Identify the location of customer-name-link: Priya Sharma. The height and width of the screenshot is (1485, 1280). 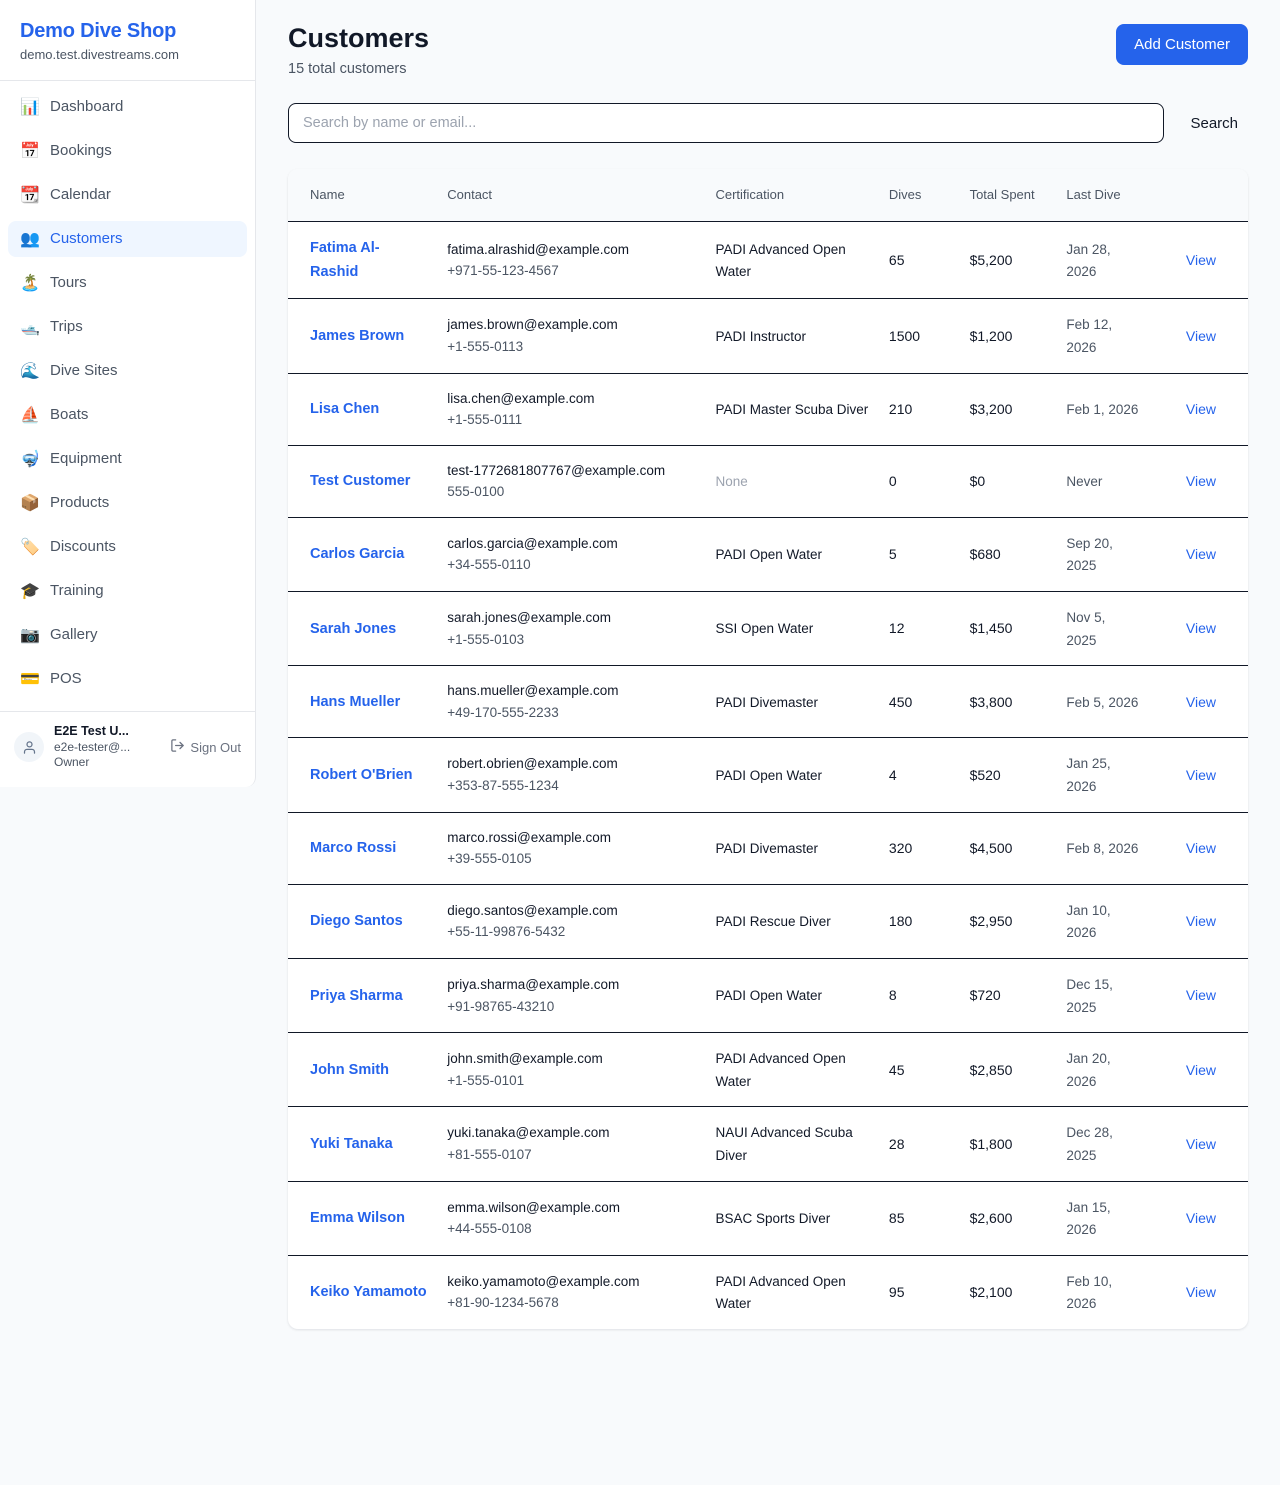
(356, 995).